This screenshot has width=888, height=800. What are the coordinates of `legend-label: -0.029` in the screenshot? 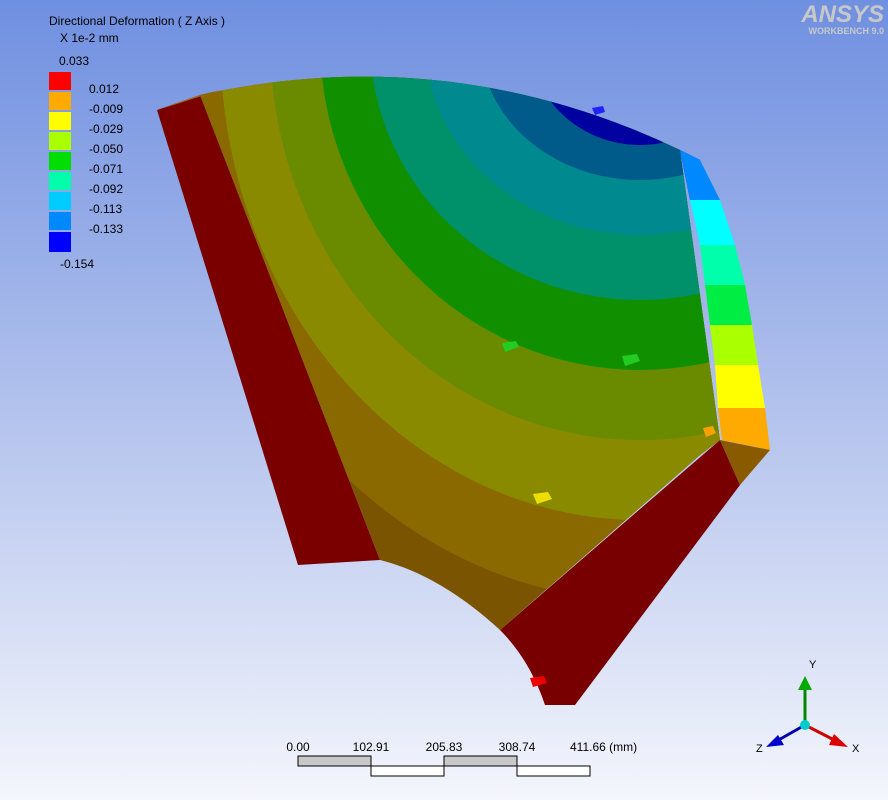 It's located at (106, 129).